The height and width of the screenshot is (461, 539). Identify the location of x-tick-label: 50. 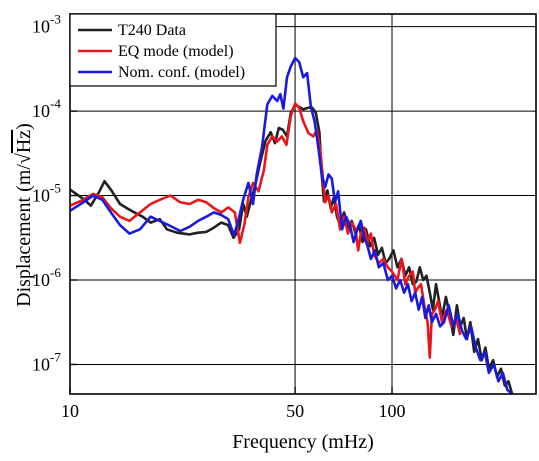
(295, 411).